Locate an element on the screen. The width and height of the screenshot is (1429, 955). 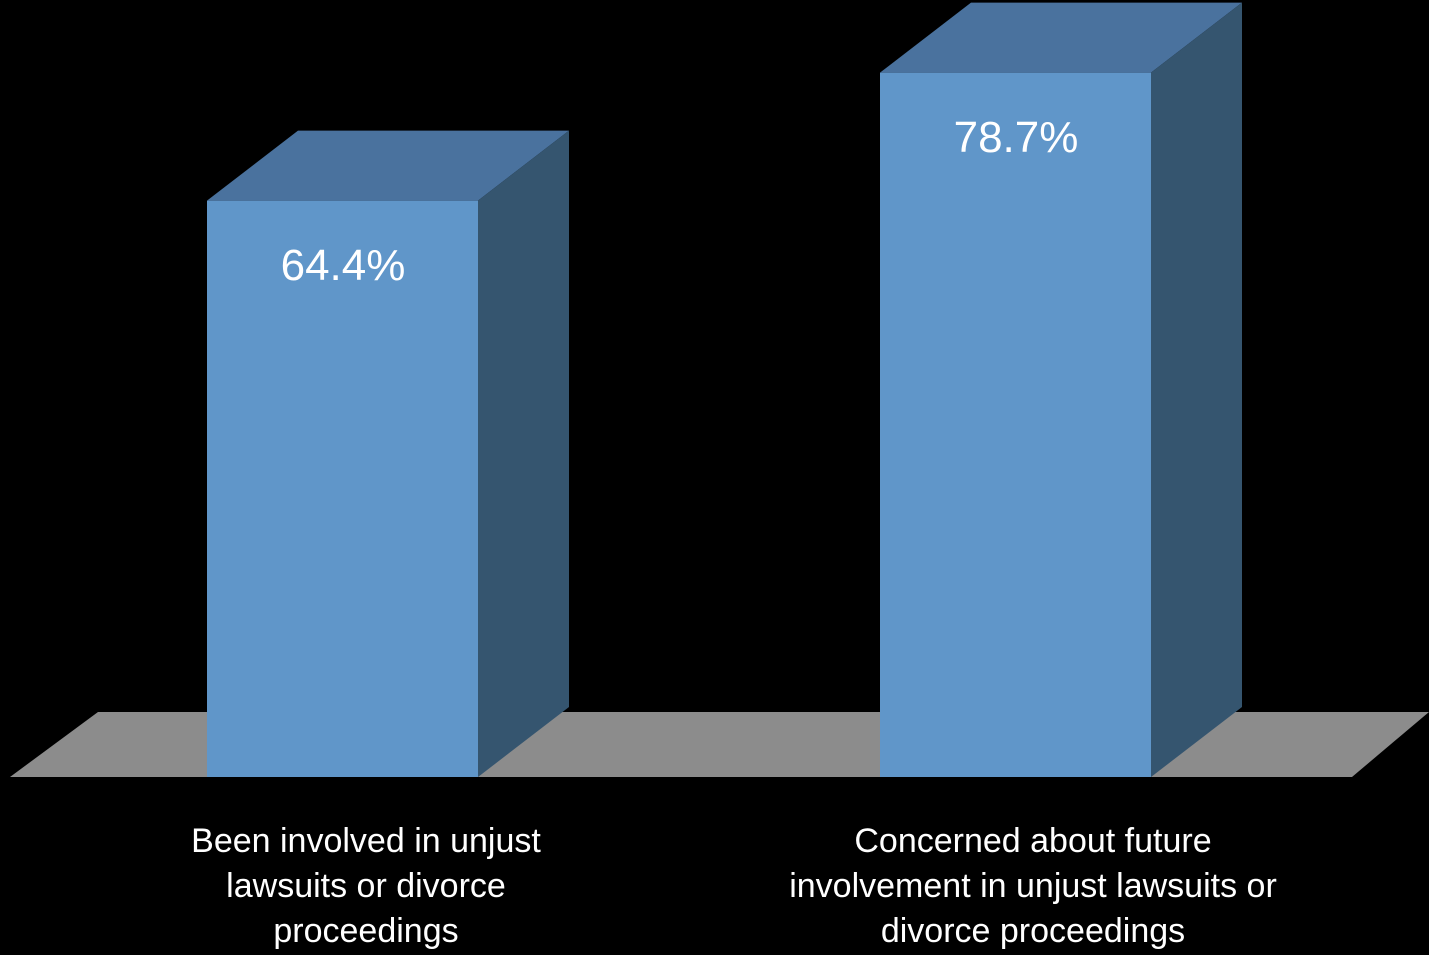
data-label-bar-1: 64.4% is located at coordinates (343, 265).